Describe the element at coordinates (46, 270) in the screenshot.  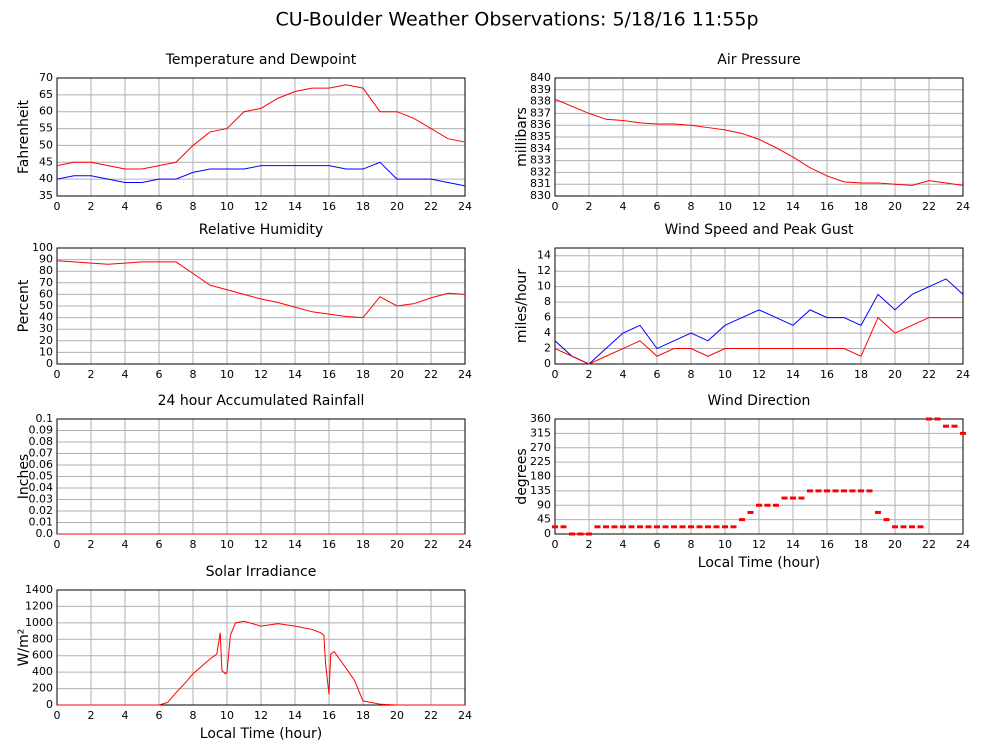
I see `y-tick-label: 80` at that location.